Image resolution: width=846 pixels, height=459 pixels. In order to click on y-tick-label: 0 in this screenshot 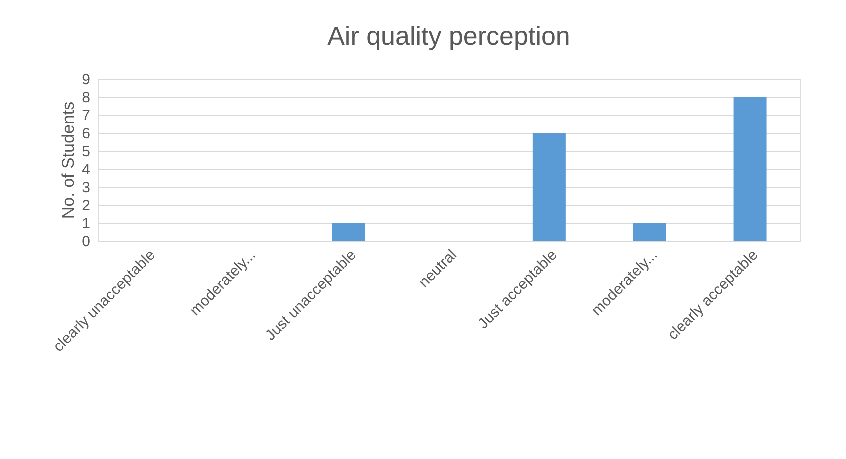, I will do `click(86, 242)`.